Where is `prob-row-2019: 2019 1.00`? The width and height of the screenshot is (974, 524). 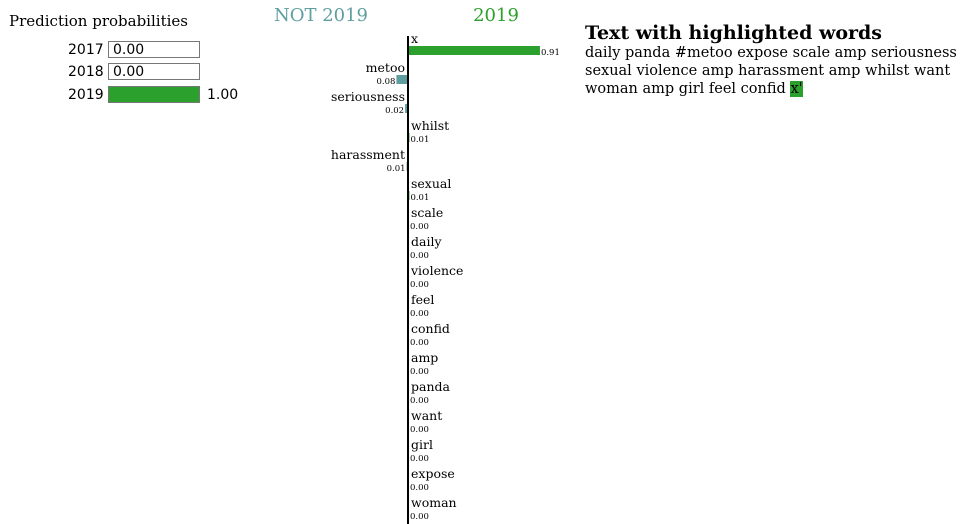
prob-row-2019: 2019 1.00 is located at coordinates (130, 95).